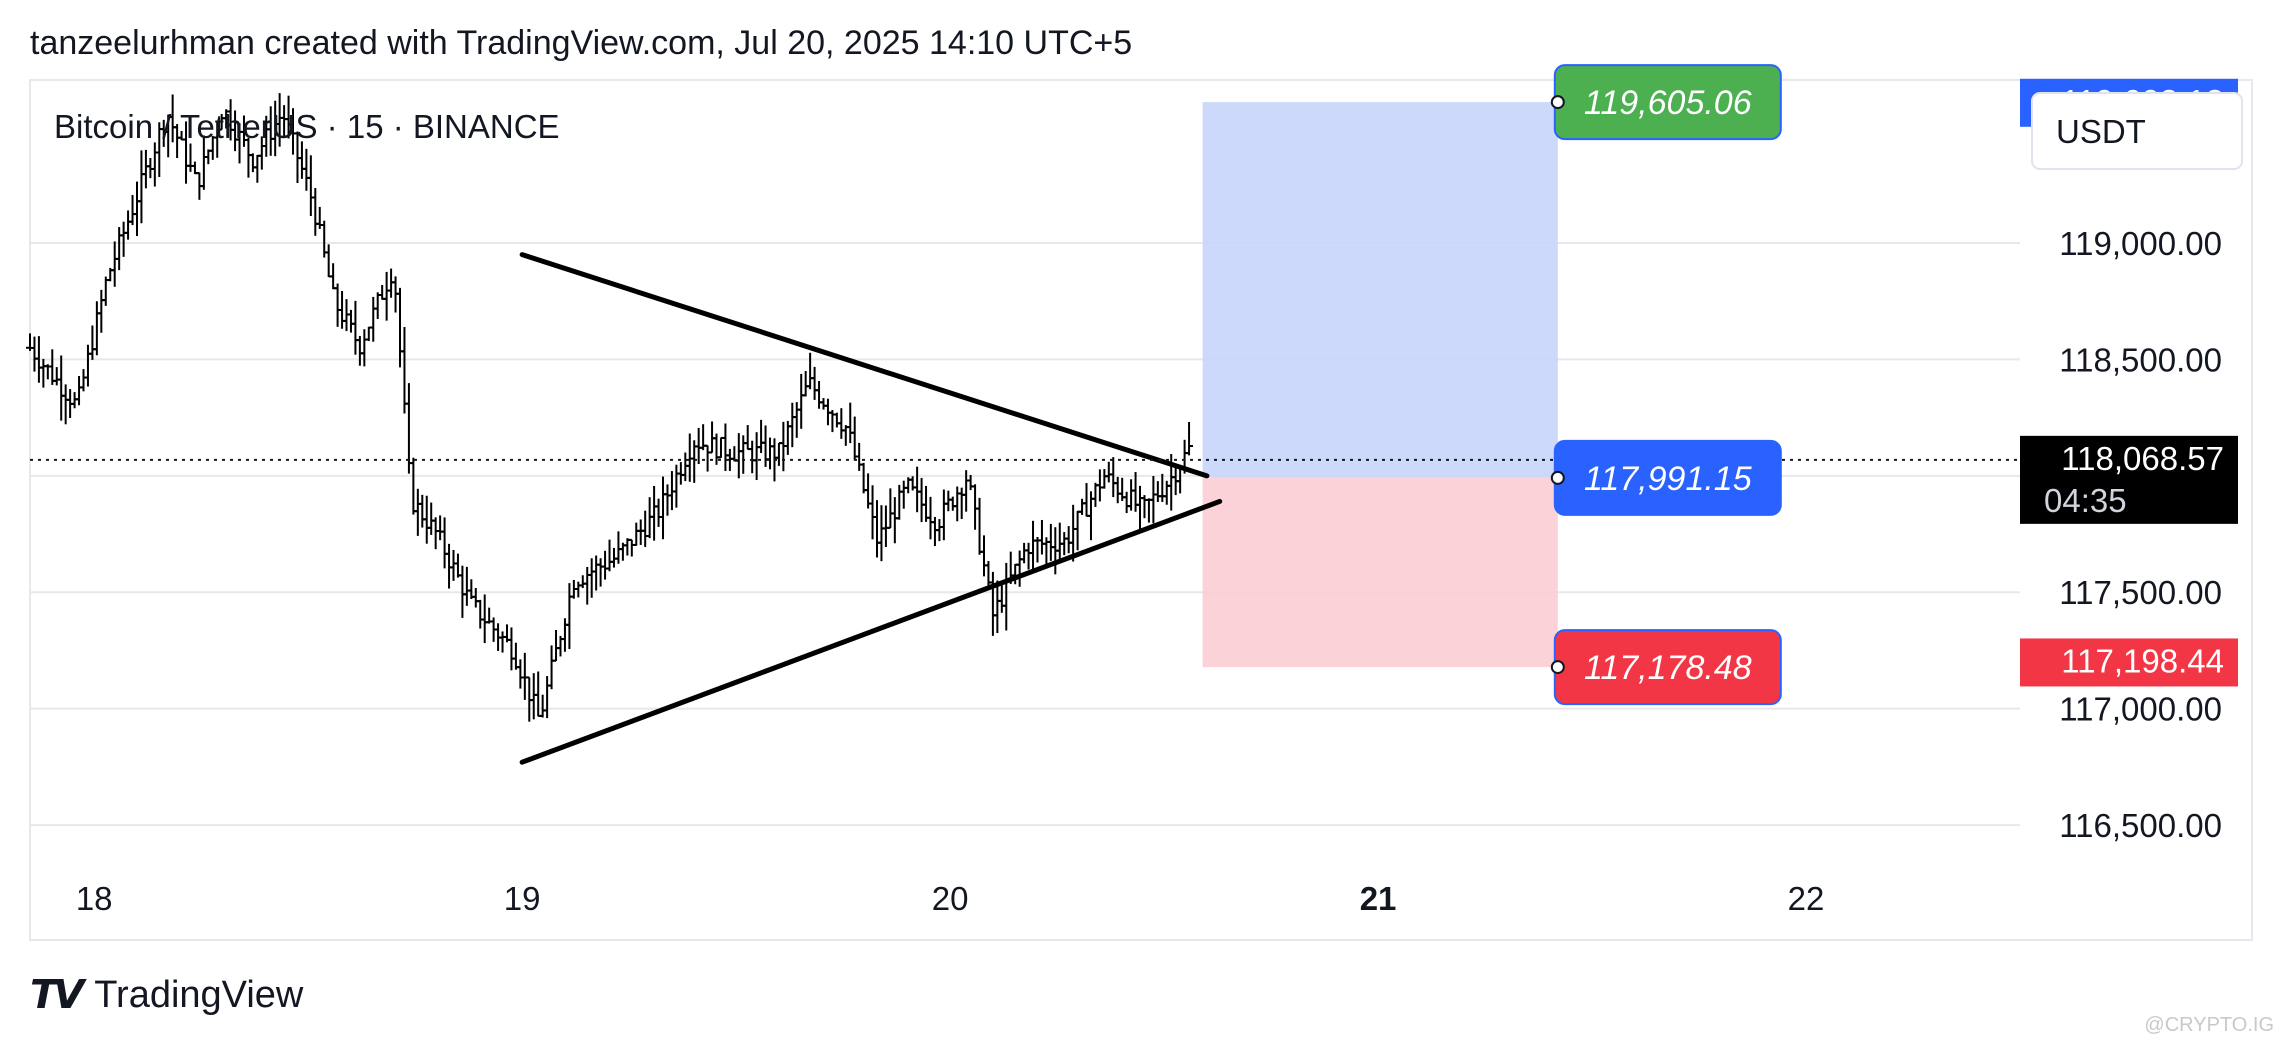 This screenshot has width=2280, height=1044. What do you see at coordinates (864, 365) in the screenshot?
I see `trendline-descending` at bounding box center [864, 365].